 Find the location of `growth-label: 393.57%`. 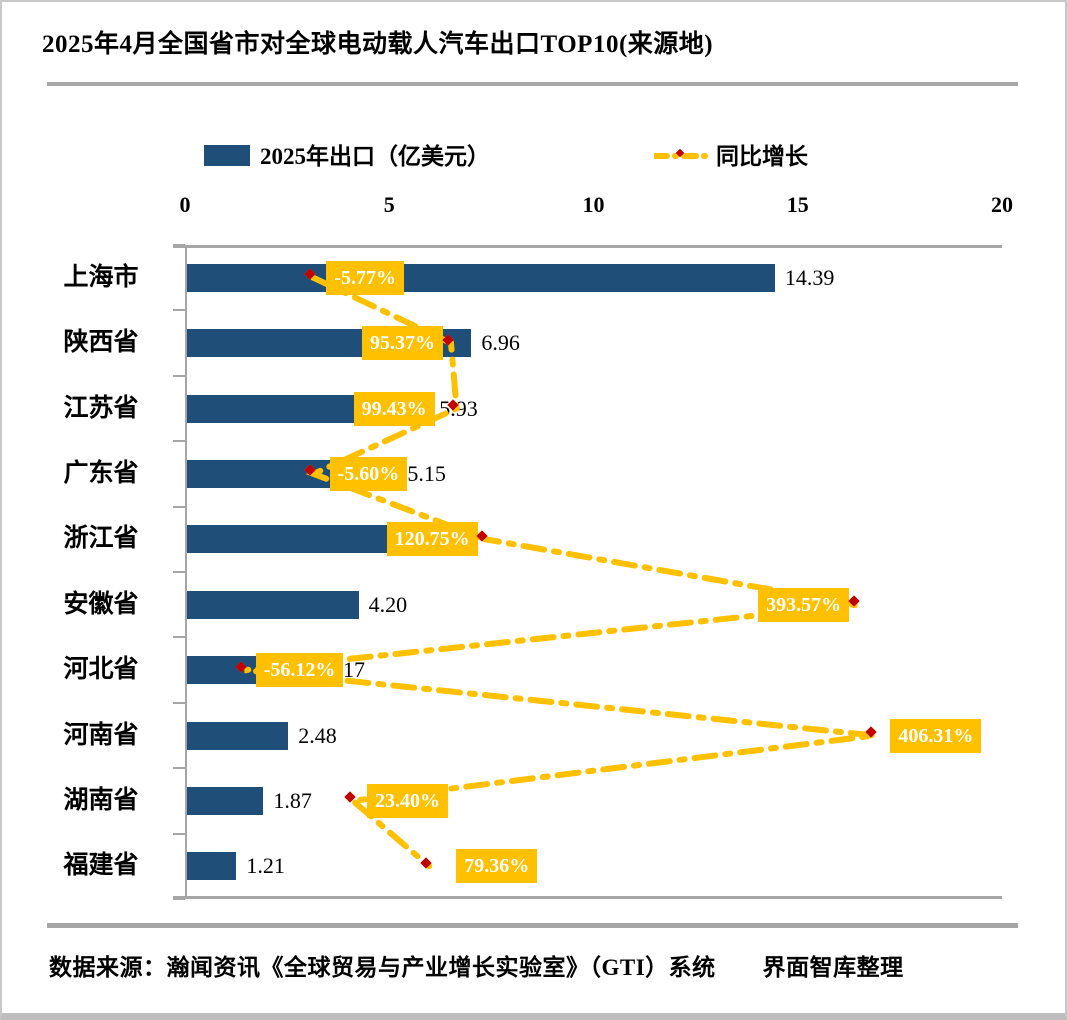

growth-label: 393.57% is located at coordinates (804, 604).